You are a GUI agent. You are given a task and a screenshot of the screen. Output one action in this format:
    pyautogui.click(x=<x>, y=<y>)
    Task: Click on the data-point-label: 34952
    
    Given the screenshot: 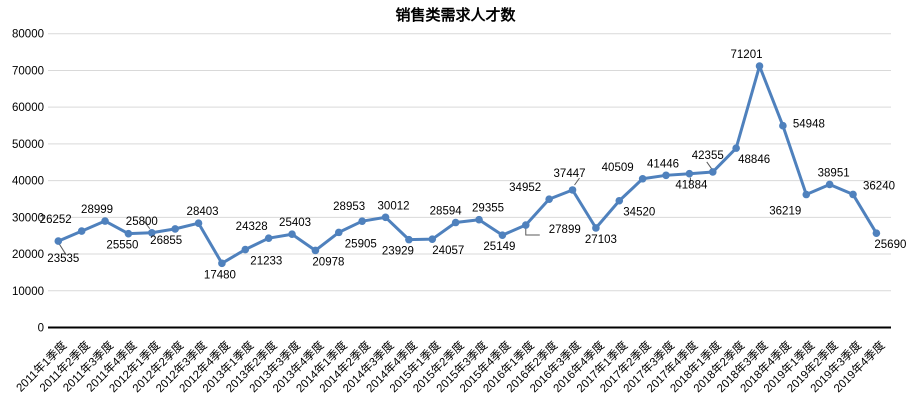 What is the action you would take?
    pyautogui.click(x=525, y=188)
    